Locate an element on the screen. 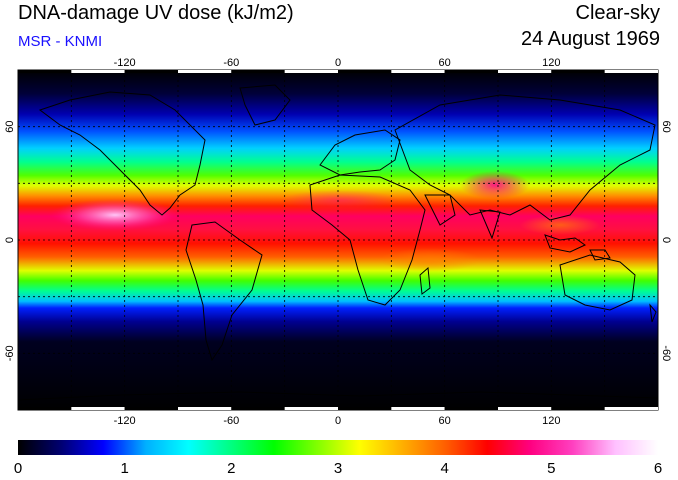 The image size is (678, 480). date-label: 24 August 1969 is located at coordinates (590, 39).